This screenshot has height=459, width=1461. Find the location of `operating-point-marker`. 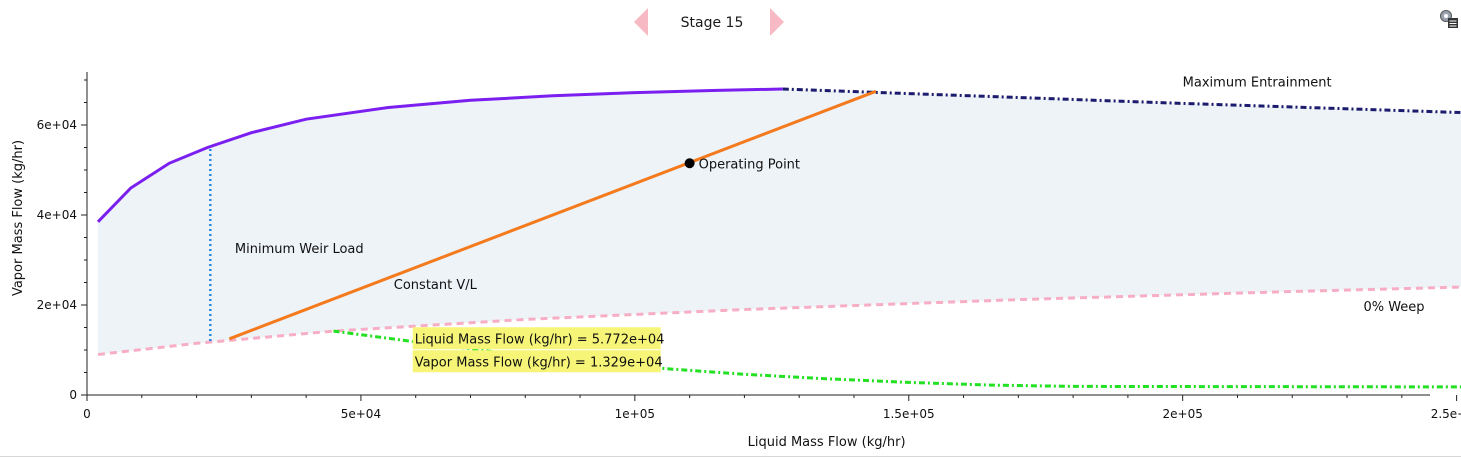

operating-point-marker is located at coordinates (689, 163).